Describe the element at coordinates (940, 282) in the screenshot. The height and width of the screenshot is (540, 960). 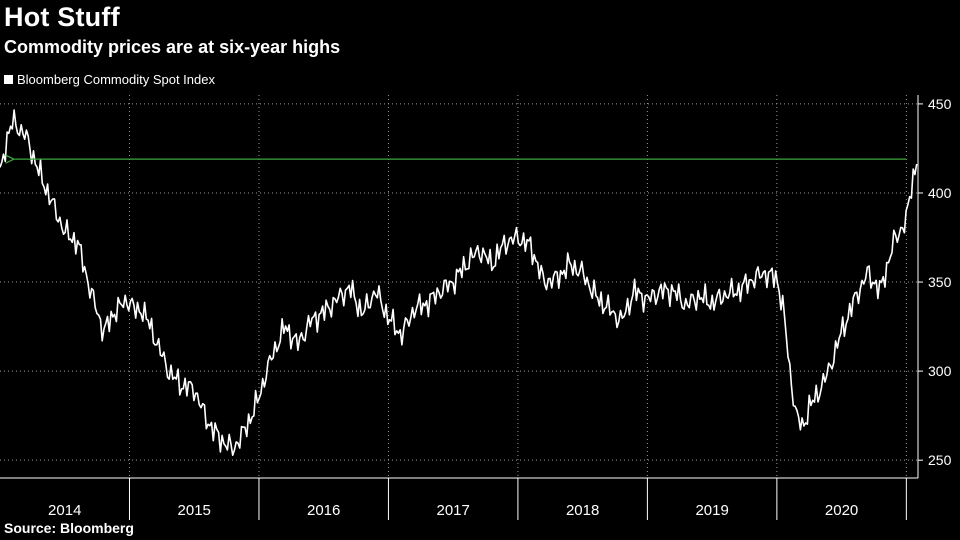
I see `y-tick-label: 350` at that location.